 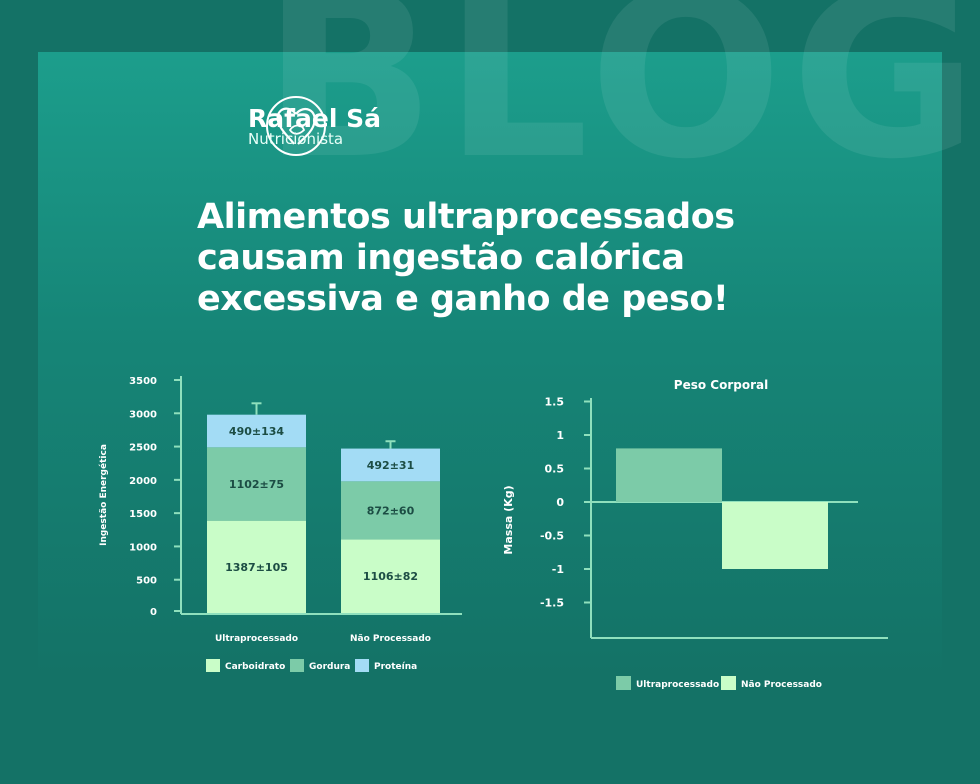 What do you see at coordinates (329, 667) in the screenshot?
I see `legend-label: Gordura` at bounding box center [329, 667].